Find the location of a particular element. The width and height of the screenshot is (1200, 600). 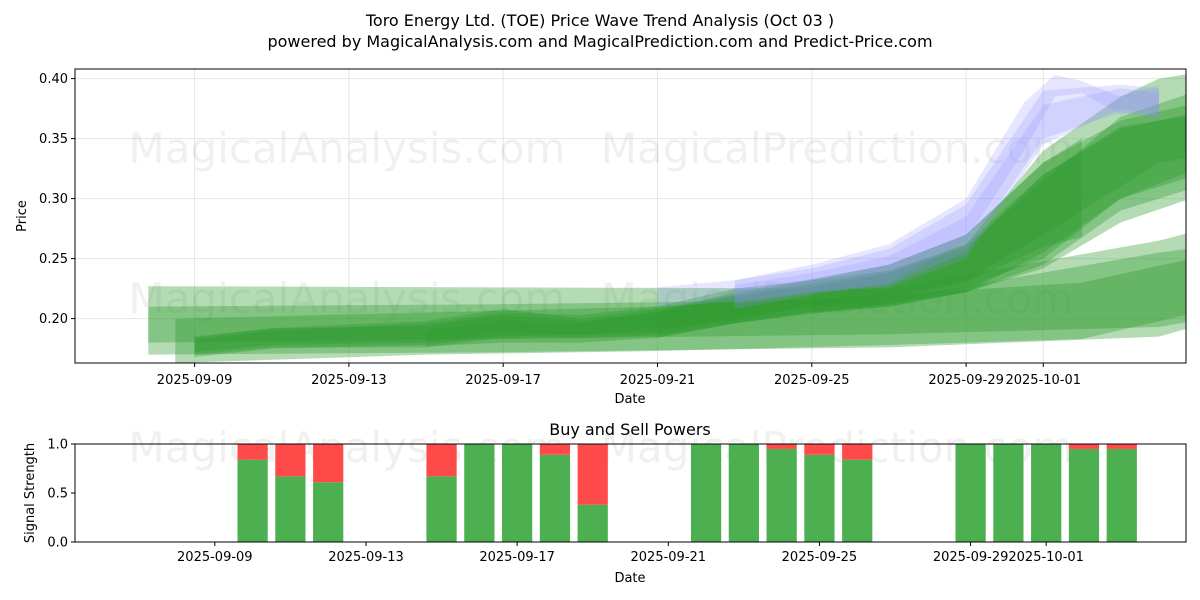

price-x-tick-label: 2025-09-17 is located at coordinates (503, 380).